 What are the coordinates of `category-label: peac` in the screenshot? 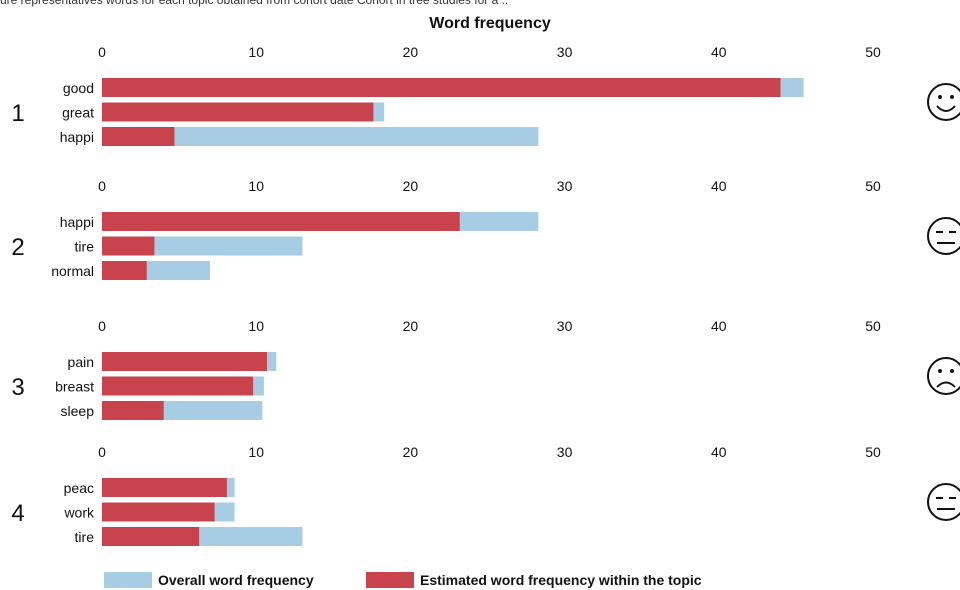 It's located at (79, 488).